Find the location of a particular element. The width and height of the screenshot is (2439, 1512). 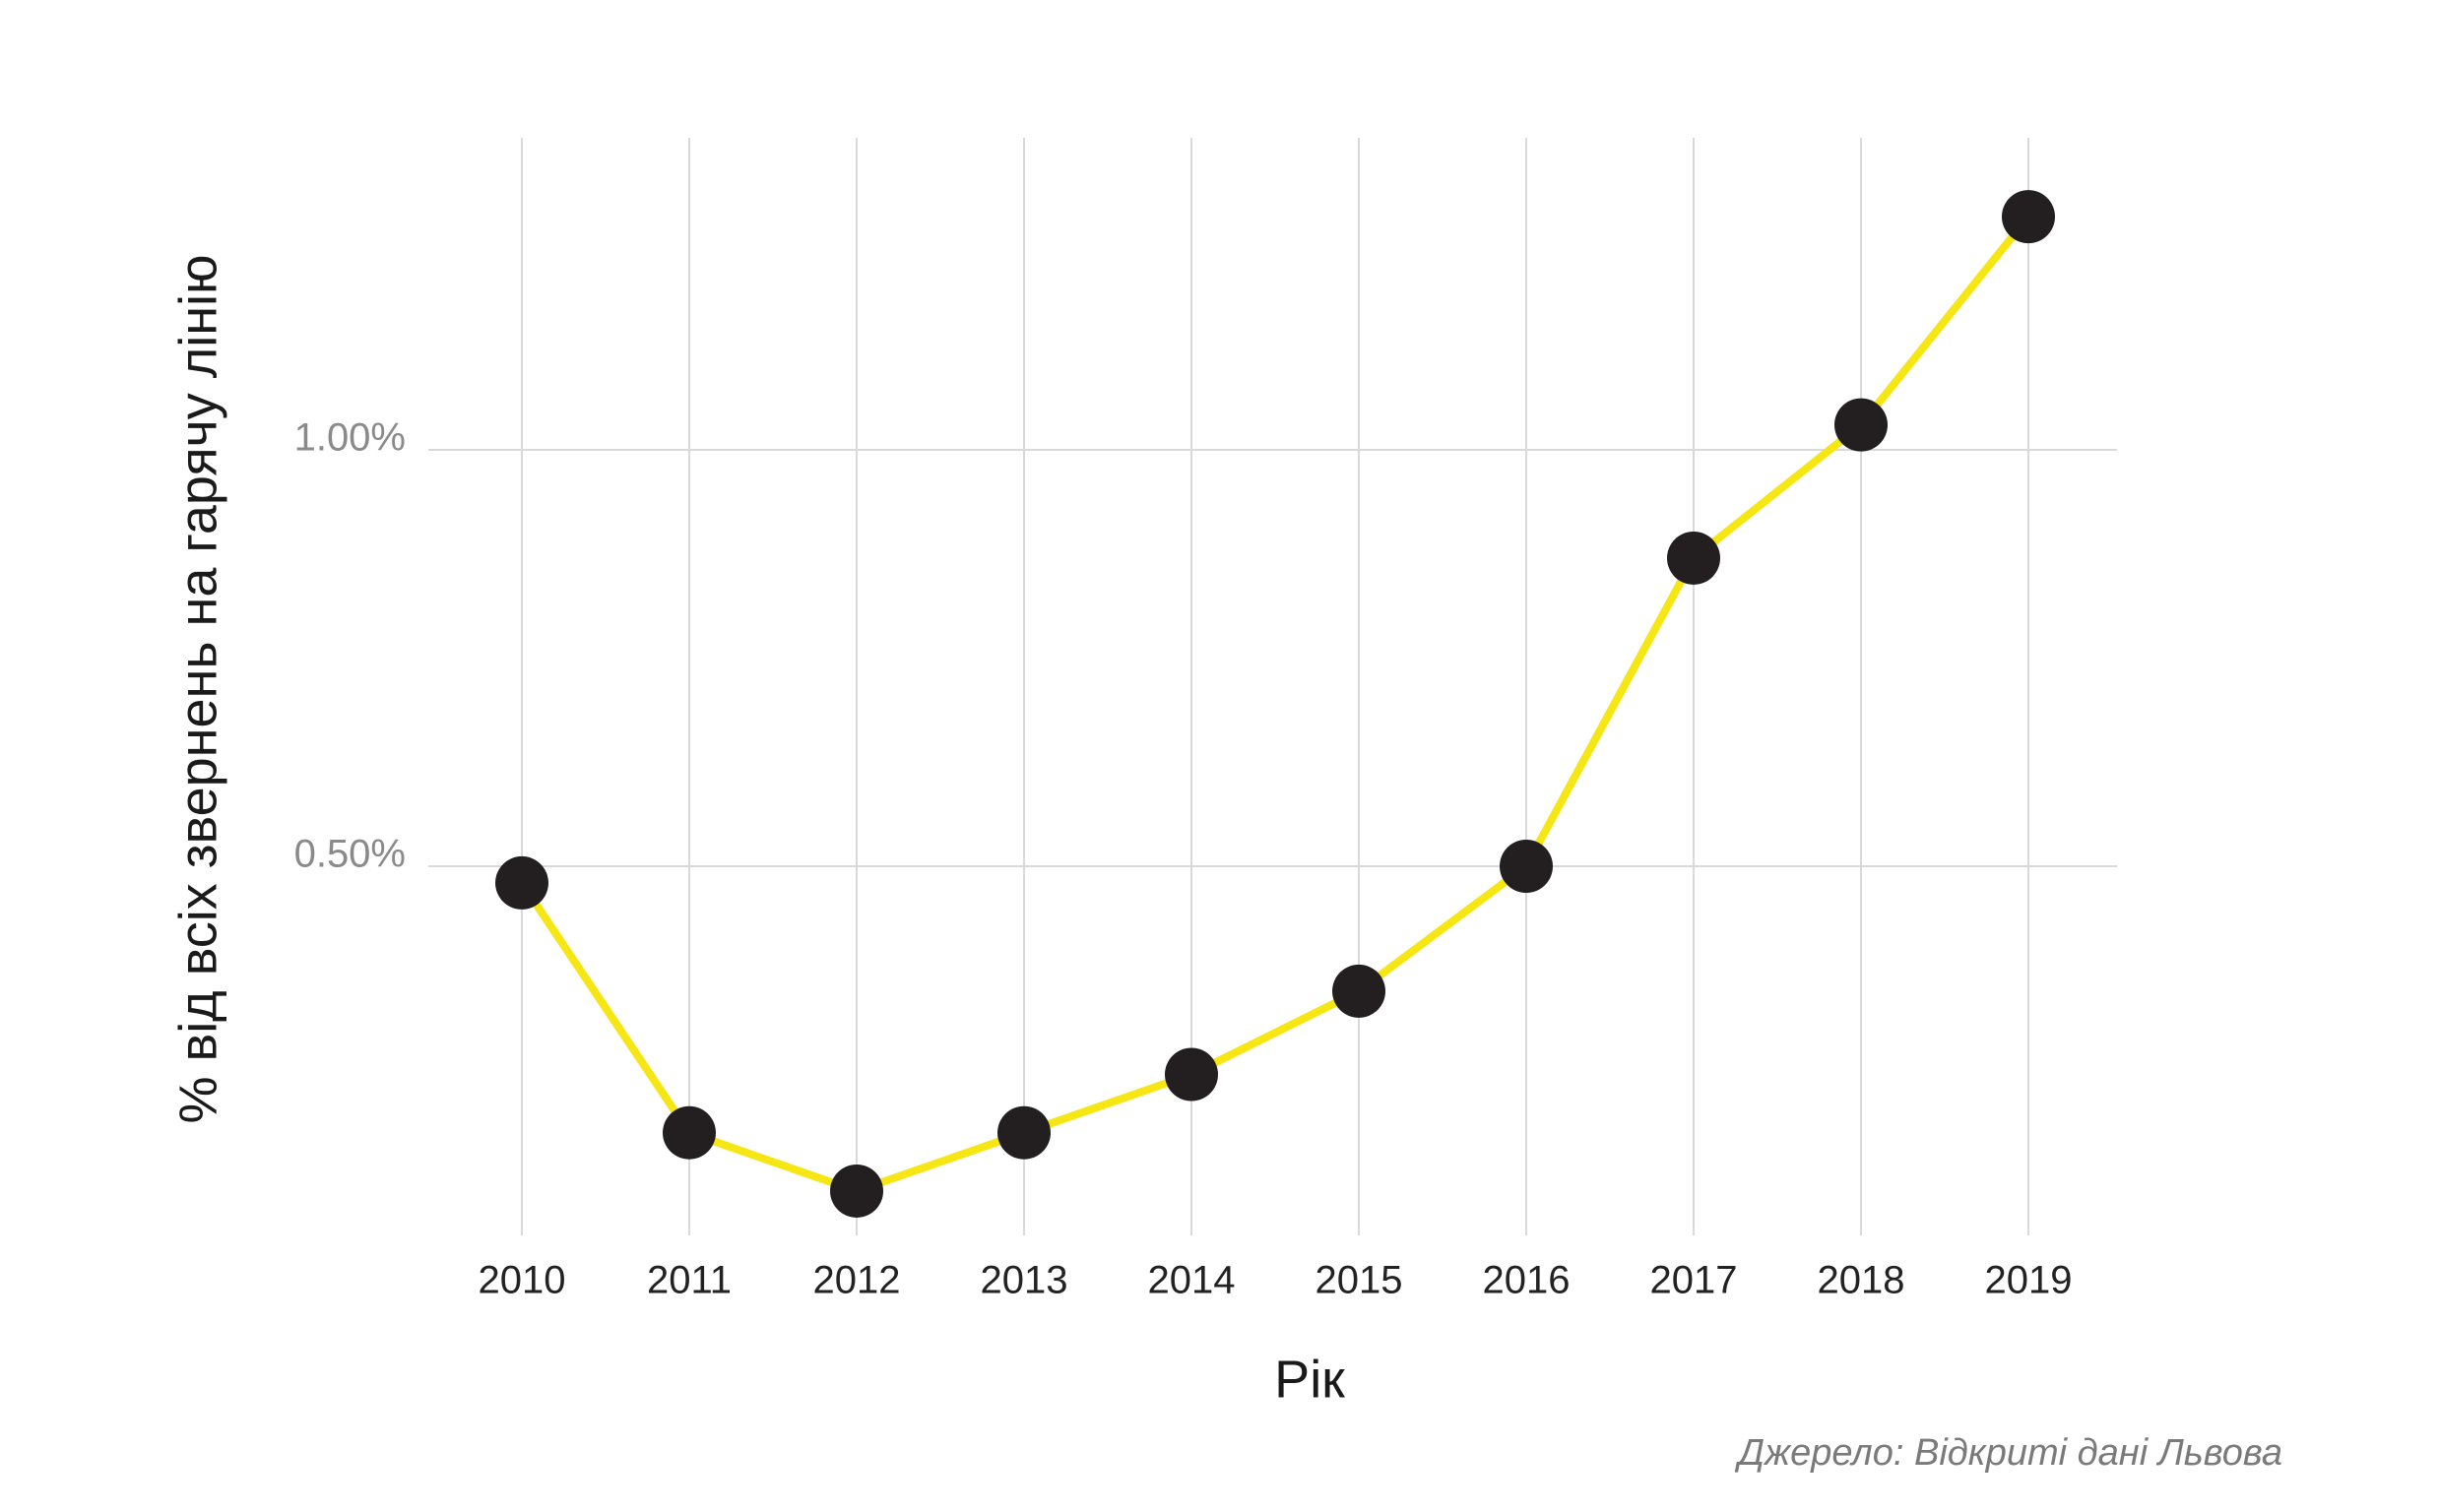

x-tick-label: 2014 is located at coordinates (1192, 1280).